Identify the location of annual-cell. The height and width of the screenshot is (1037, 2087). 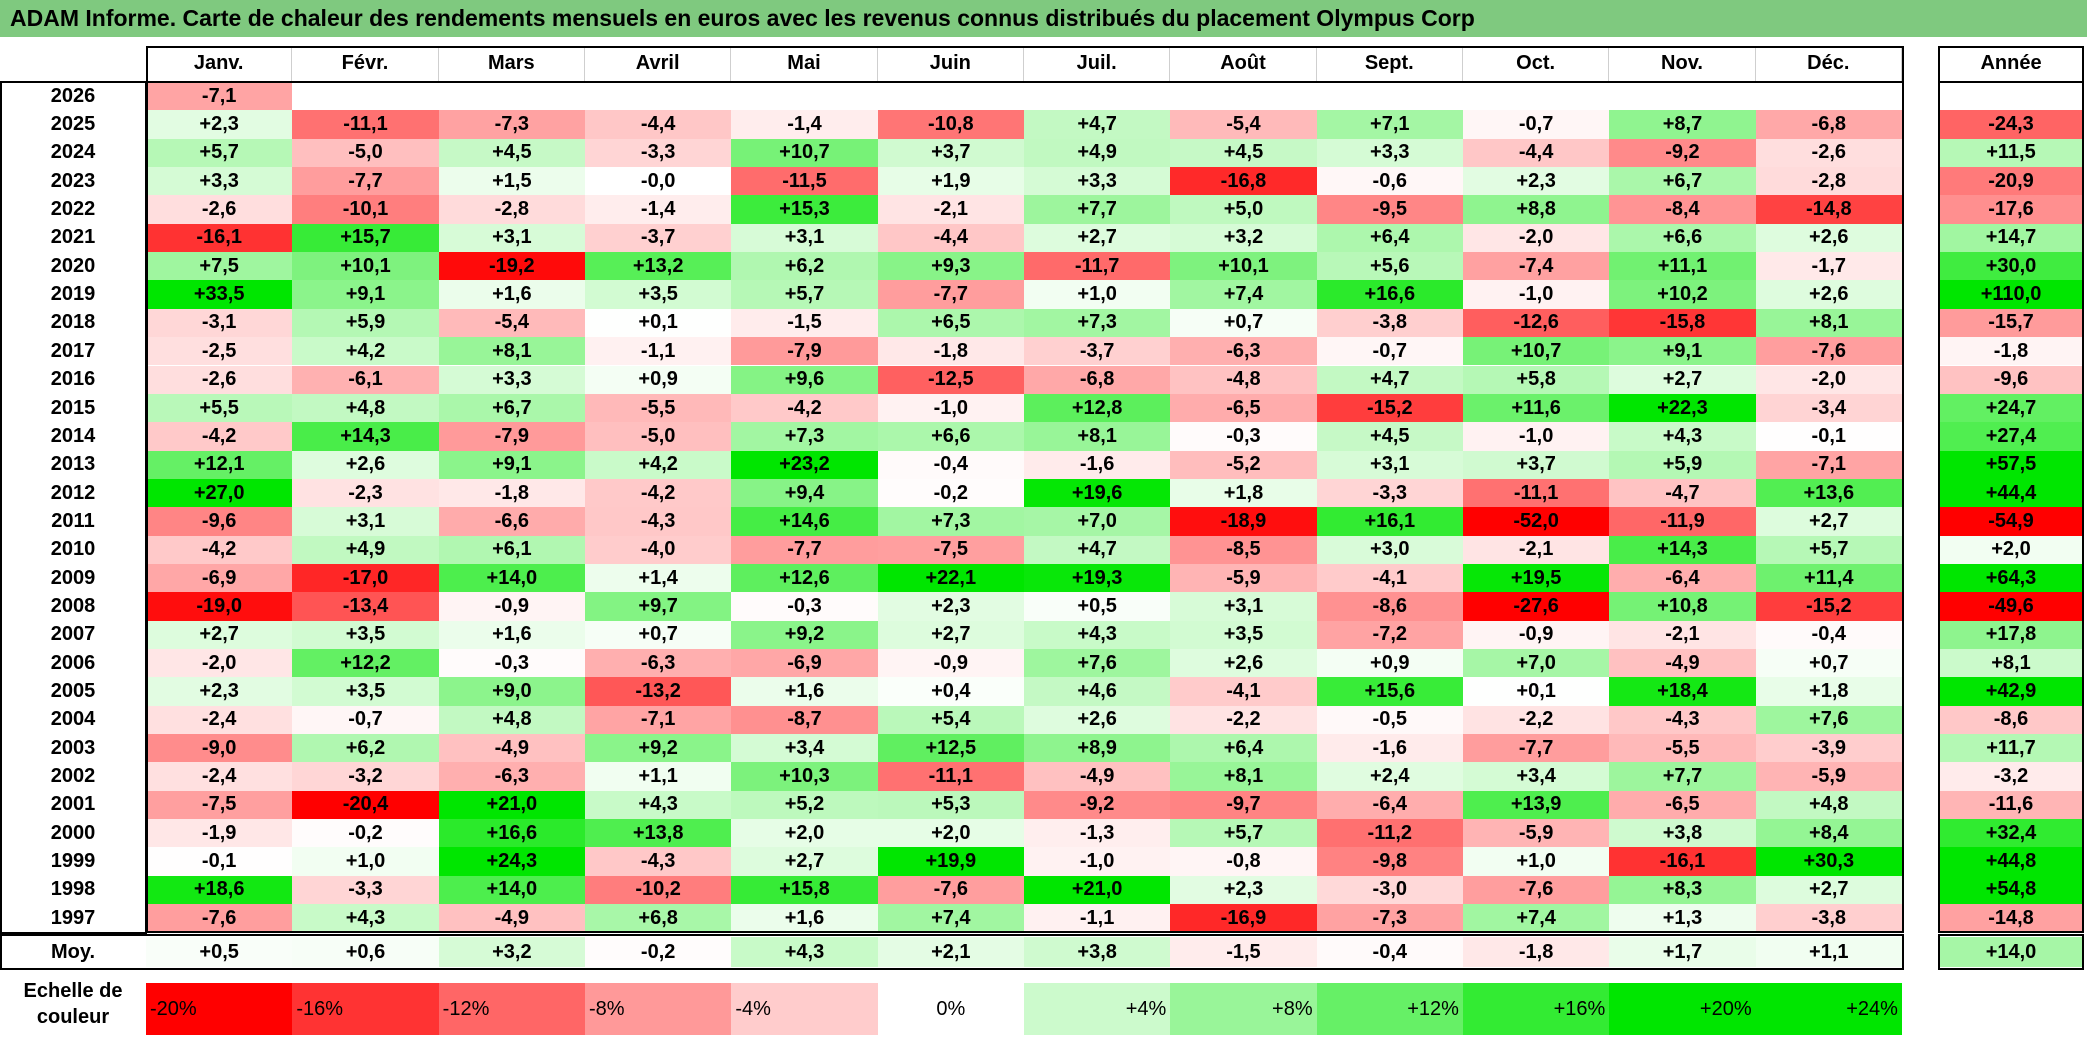
(2011, 96).